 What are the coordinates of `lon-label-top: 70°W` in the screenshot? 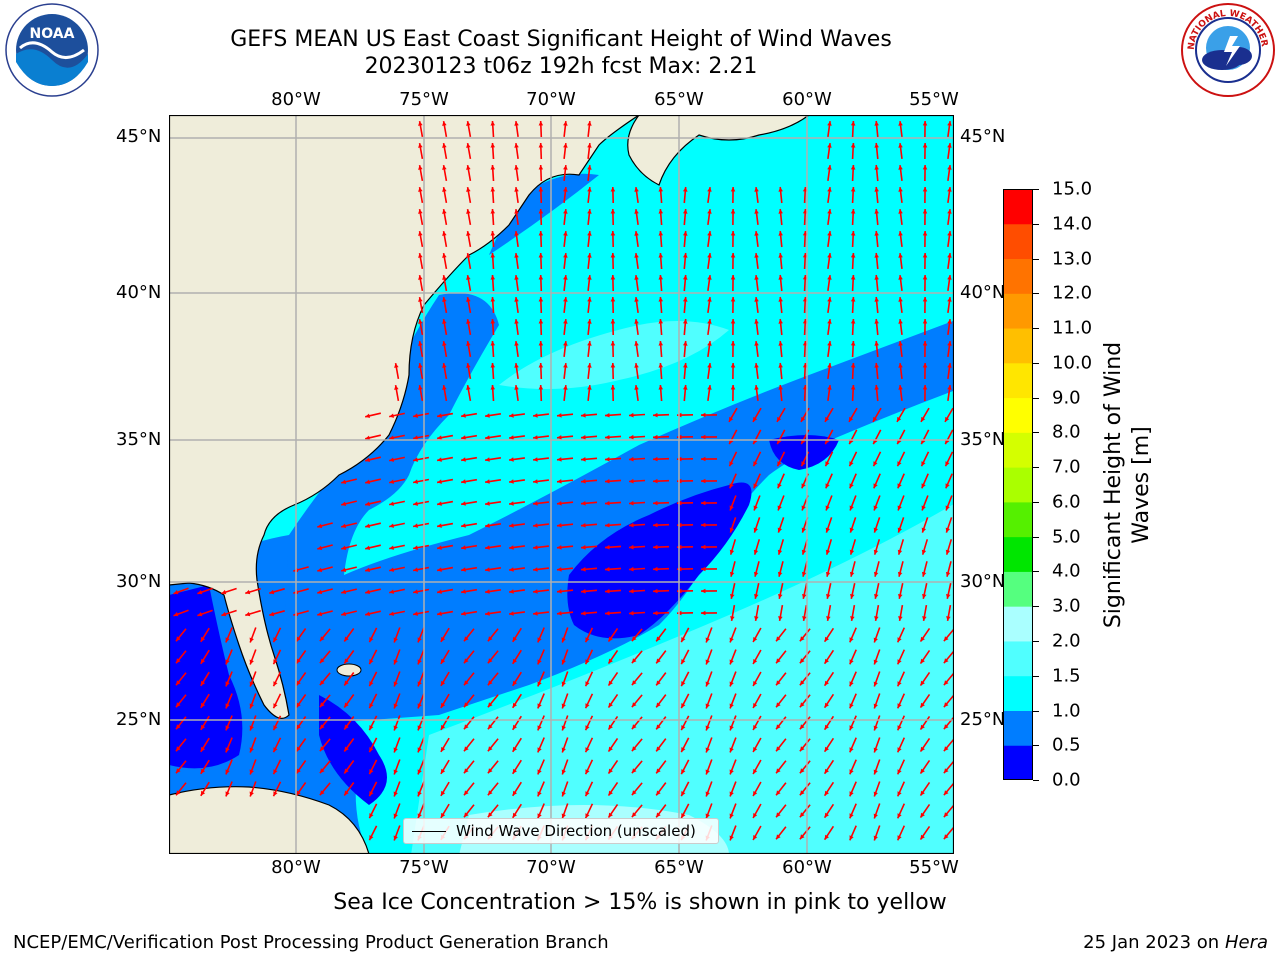 It's located at (551, 99).